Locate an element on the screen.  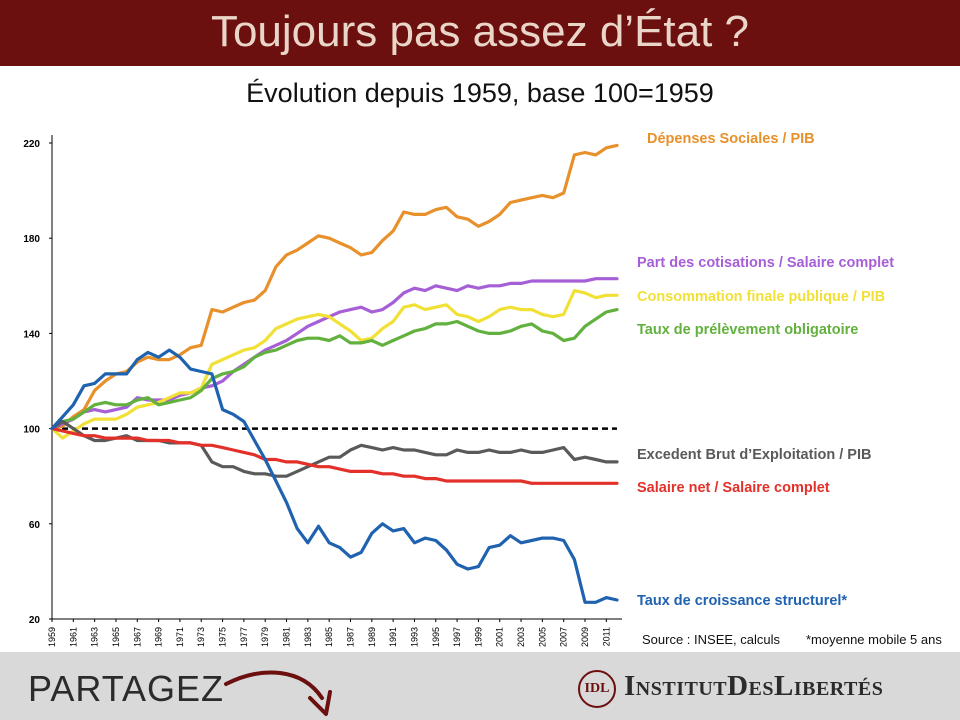
footnote: *moyenne mobile 5 ans is located at coordinates (874, 639).